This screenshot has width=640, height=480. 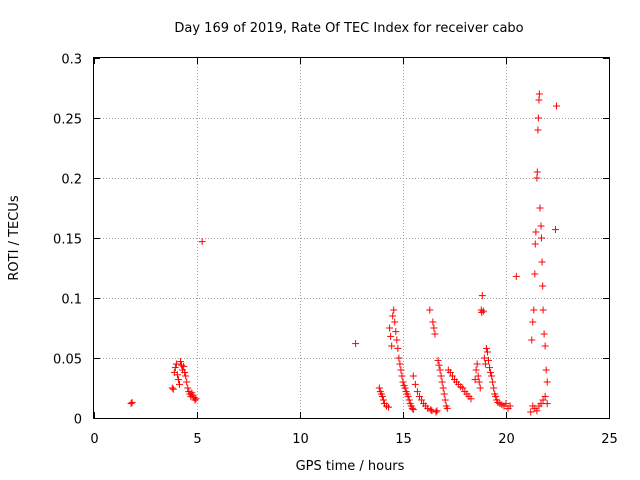 I want to click on y-tick-label: 0, so click(x=78, y=420).